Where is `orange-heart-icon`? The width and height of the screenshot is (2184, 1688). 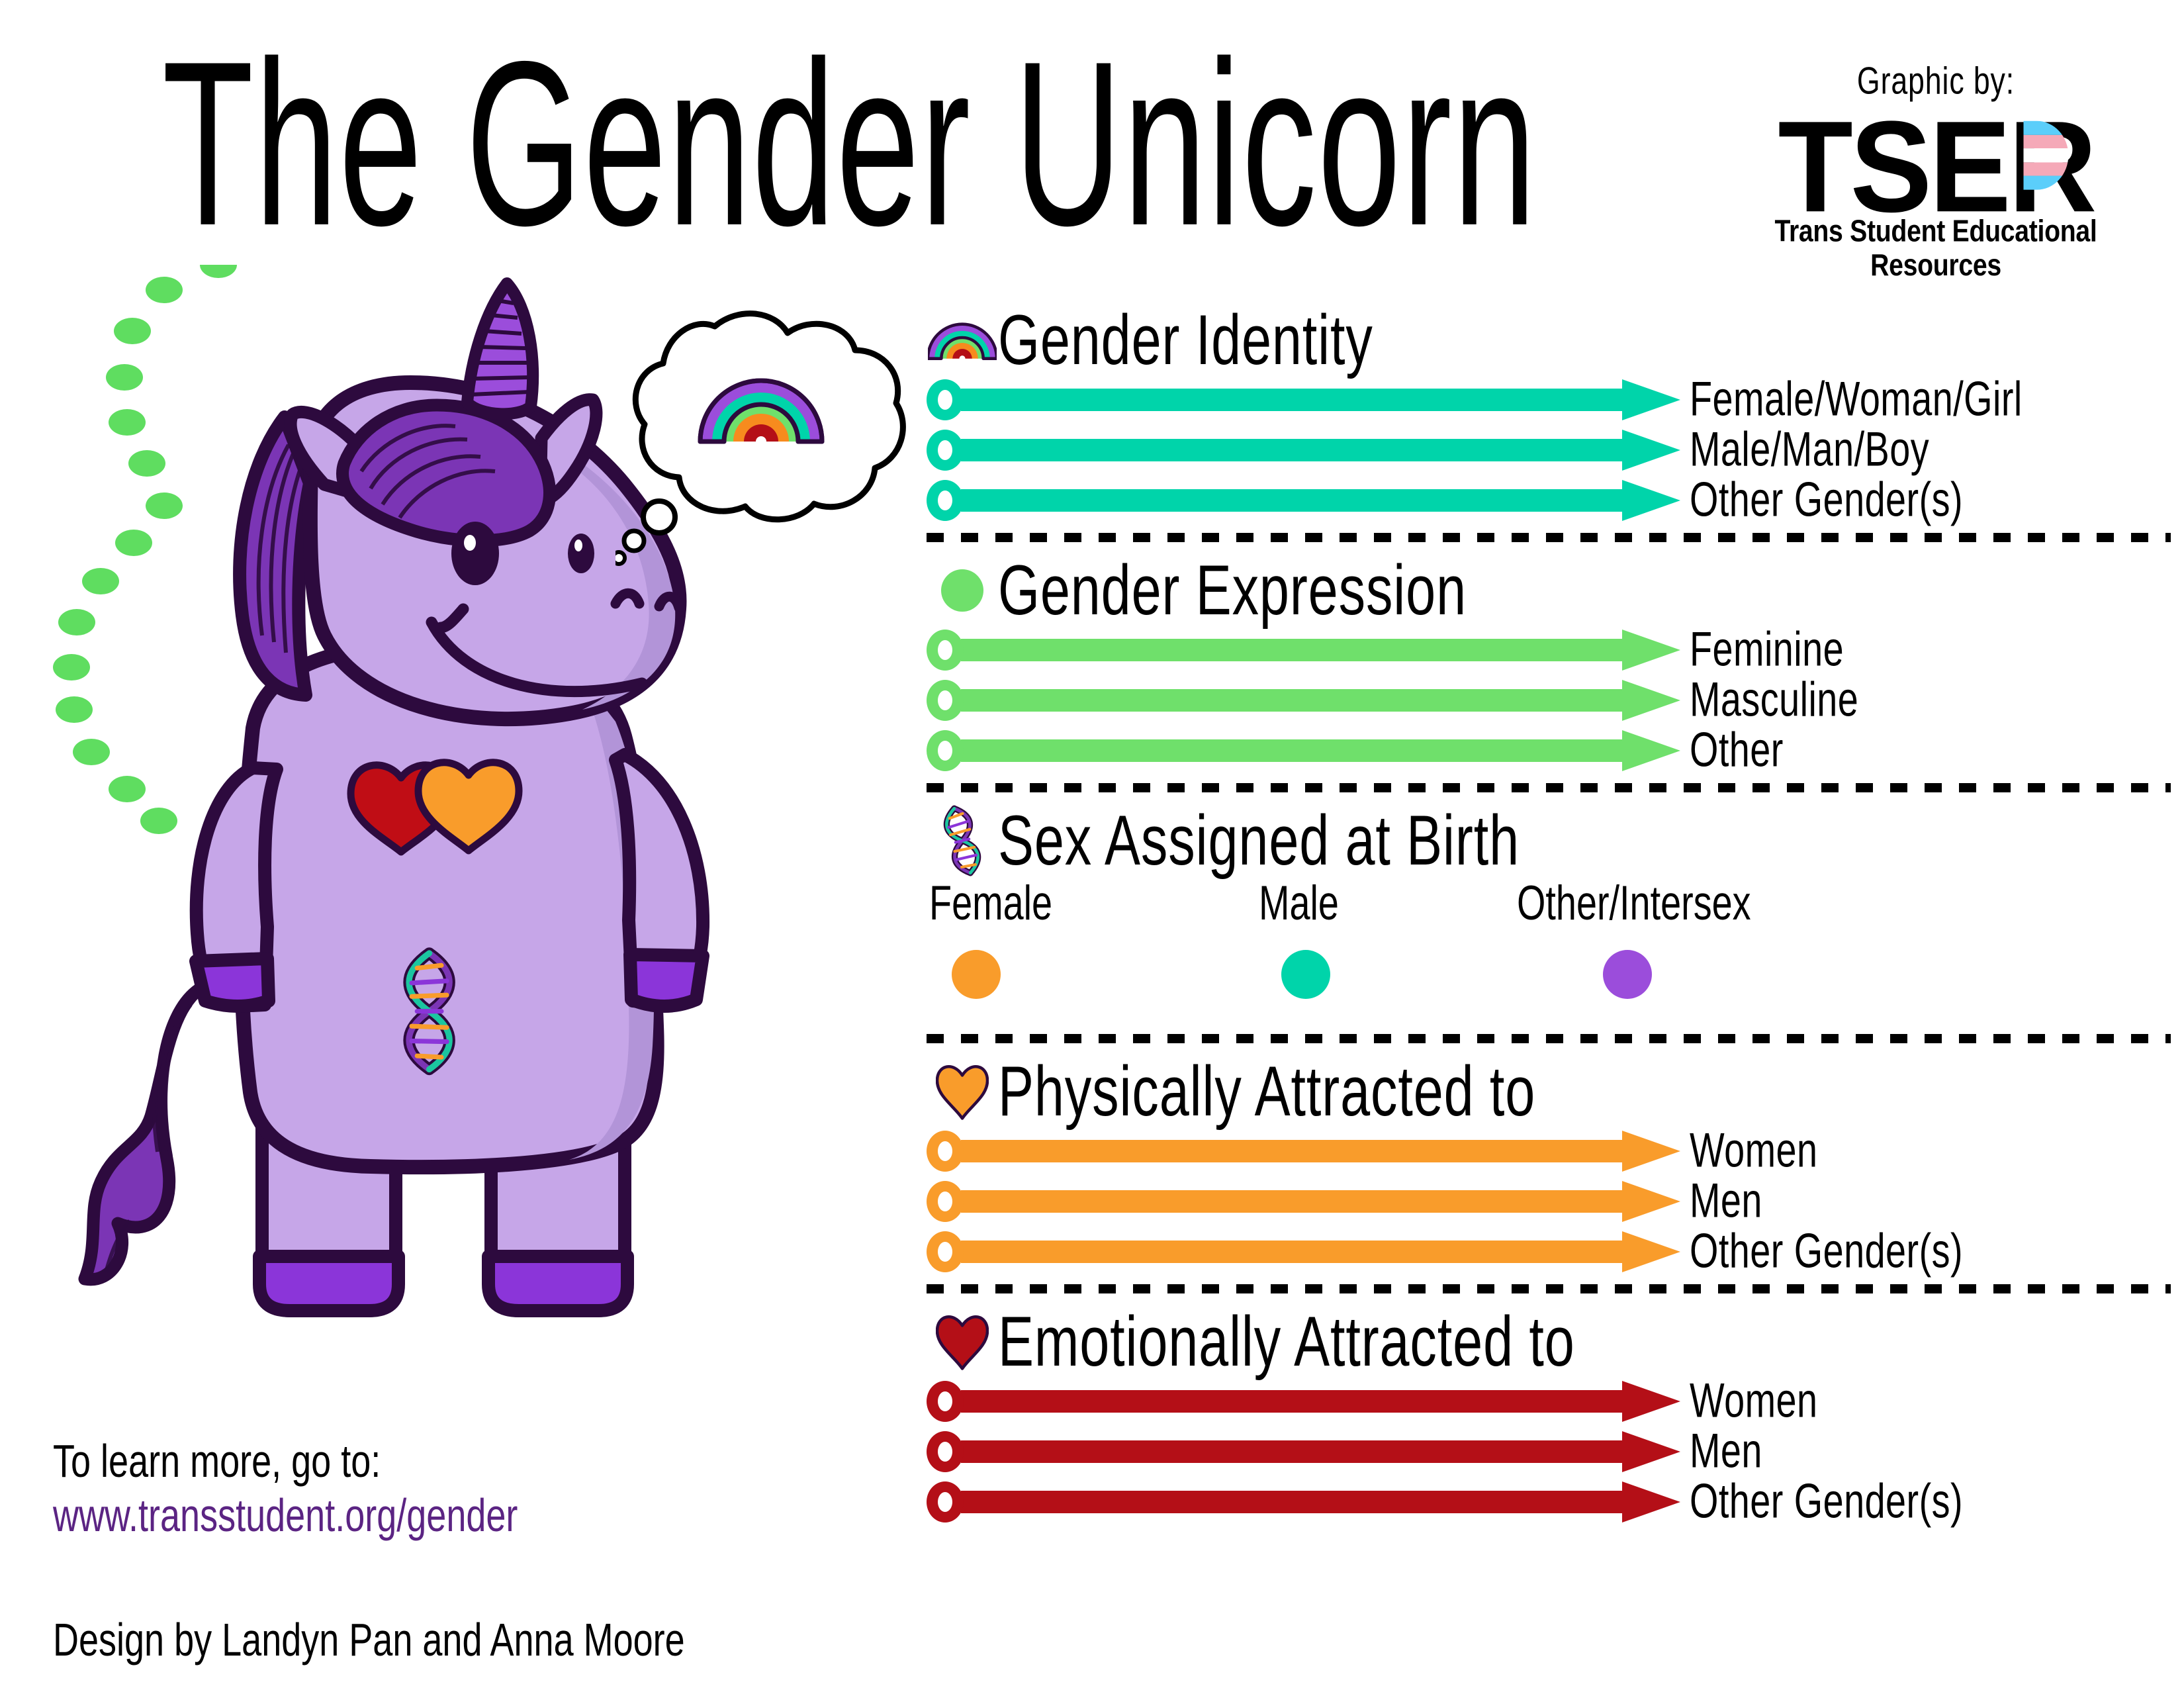
orange-heart-icon is located at coordinates (963, 1091).